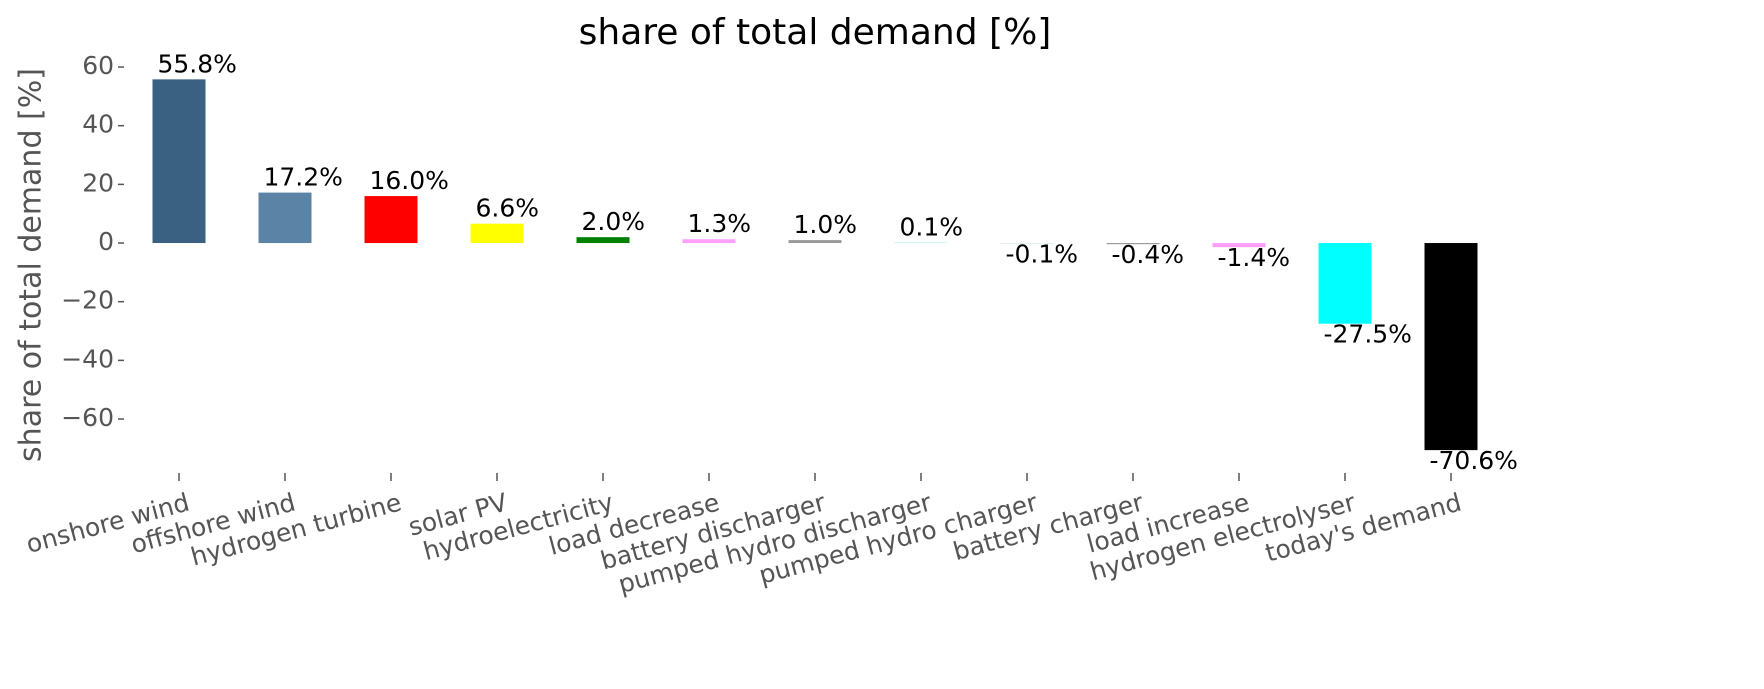  What do you see at coordinates (826, 224) in the screenshot?
I see `value-label: 1.0%` at bounding box center [826, 224].